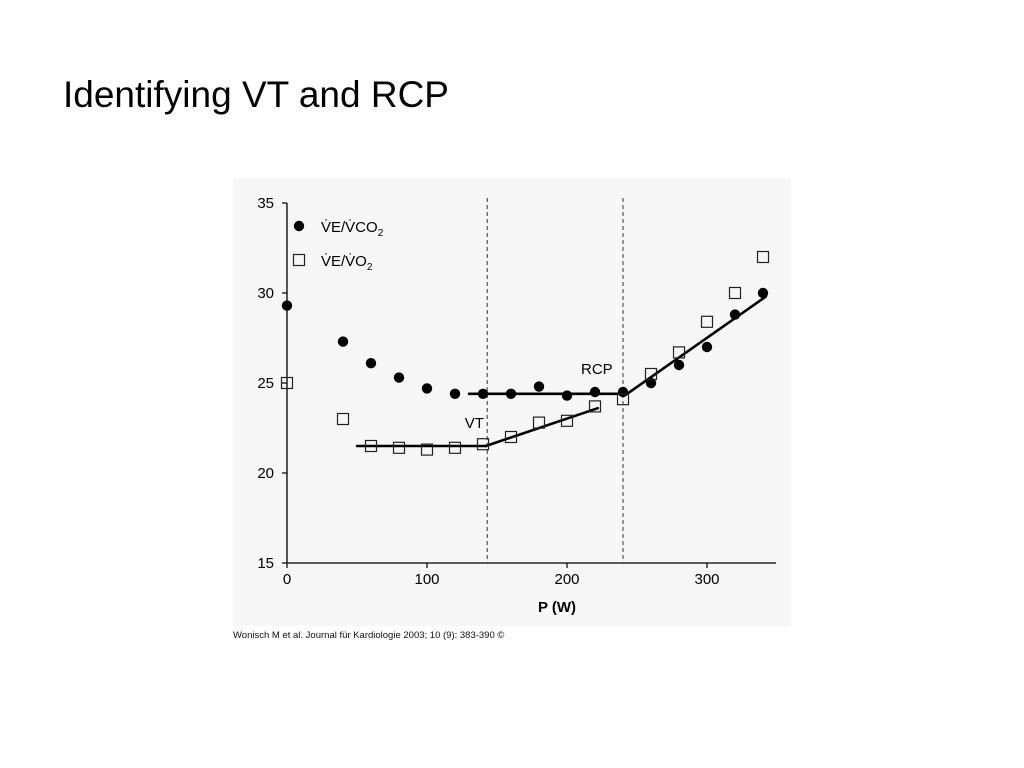 Image resolution: width=1024 pixels, height=768 pixels. I want to click on y-tick-label: 15, so click(265, 563).